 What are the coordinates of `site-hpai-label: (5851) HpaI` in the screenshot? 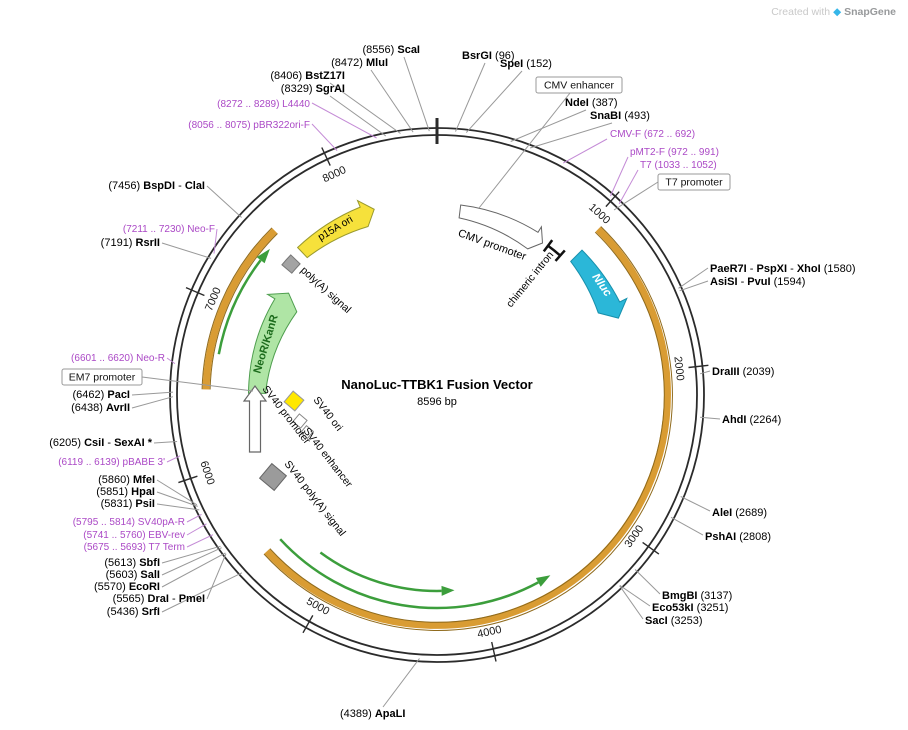 It's located at (125, 492).